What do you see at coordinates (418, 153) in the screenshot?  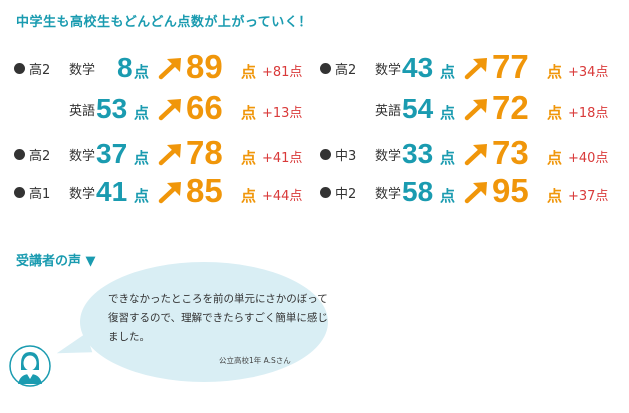 I see `score-before: 33` at bounding box center [418, 153].